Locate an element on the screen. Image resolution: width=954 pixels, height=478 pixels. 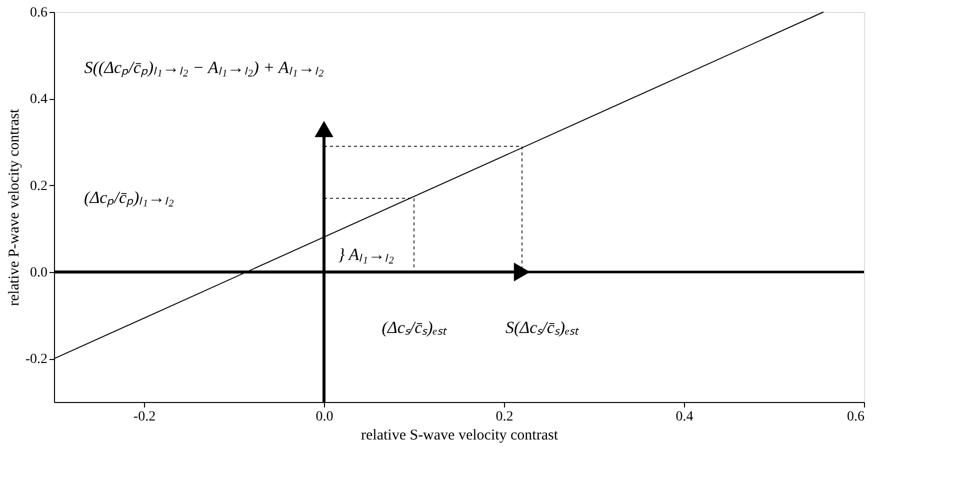
x-axis-title: relative S-wave velocity contrast is located at coordinates (459, 436).